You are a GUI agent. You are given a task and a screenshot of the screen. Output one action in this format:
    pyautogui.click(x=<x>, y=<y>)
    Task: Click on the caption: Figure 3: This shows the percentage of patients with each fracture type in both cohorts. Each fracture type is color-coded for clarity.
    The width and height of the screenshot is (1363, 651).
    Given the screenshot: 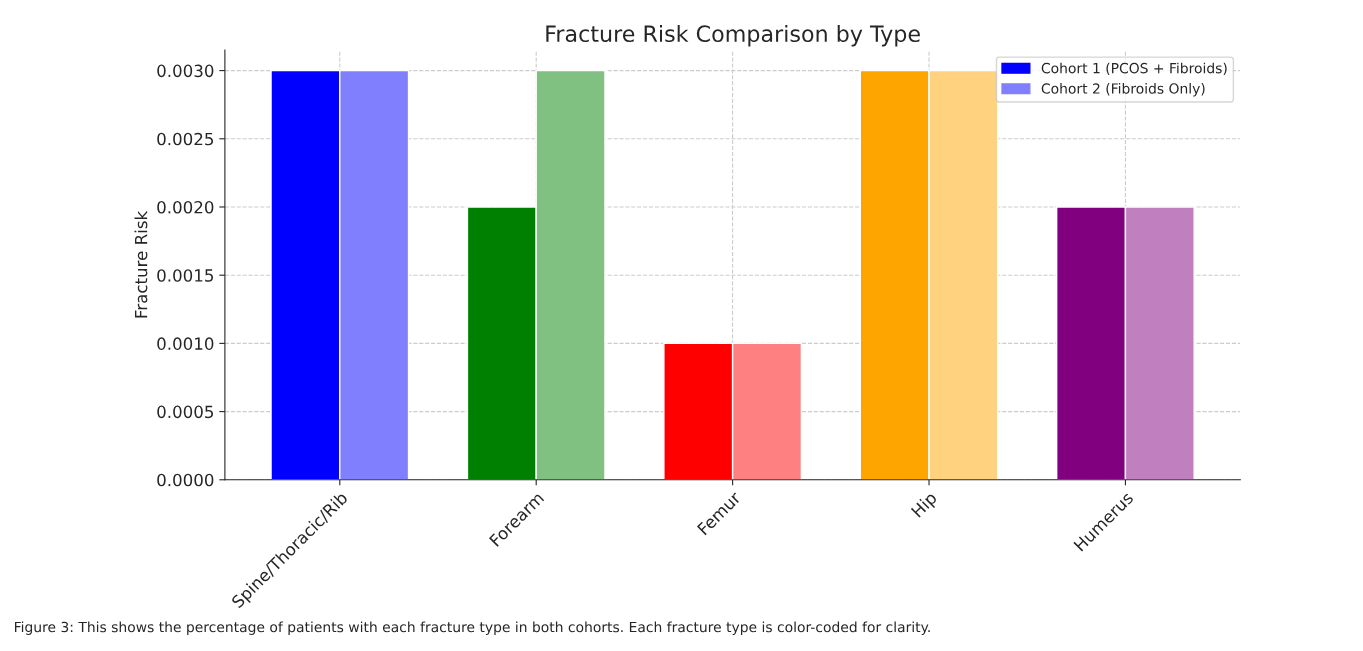 What is the action you would take?
    pyautogui.click(x=472, y=628)
    